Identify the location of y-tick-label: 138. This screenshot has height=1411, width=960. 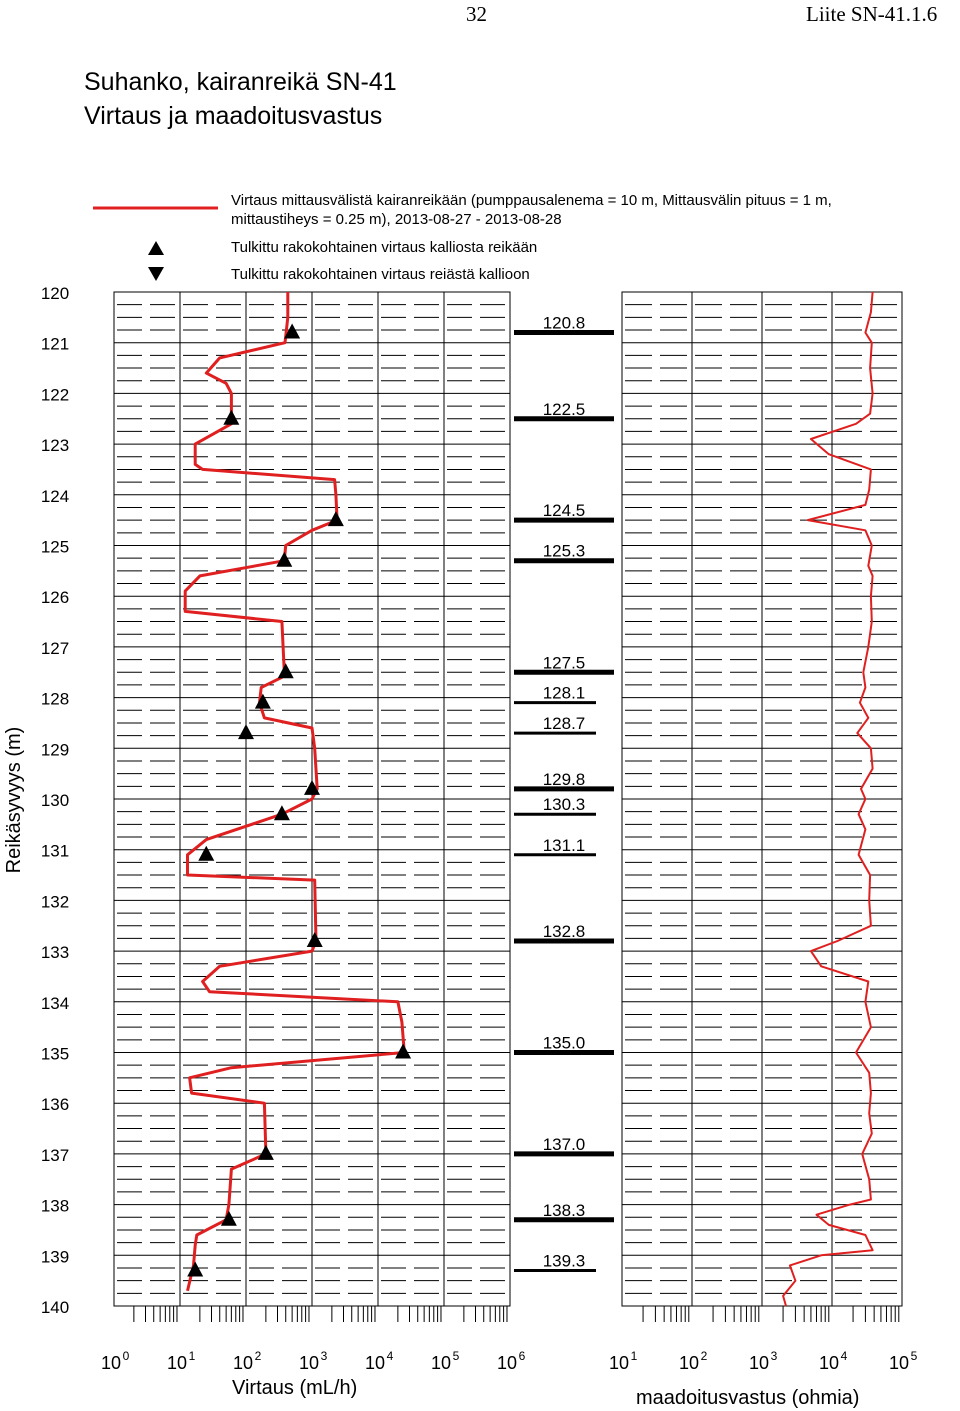
(55, 1206).